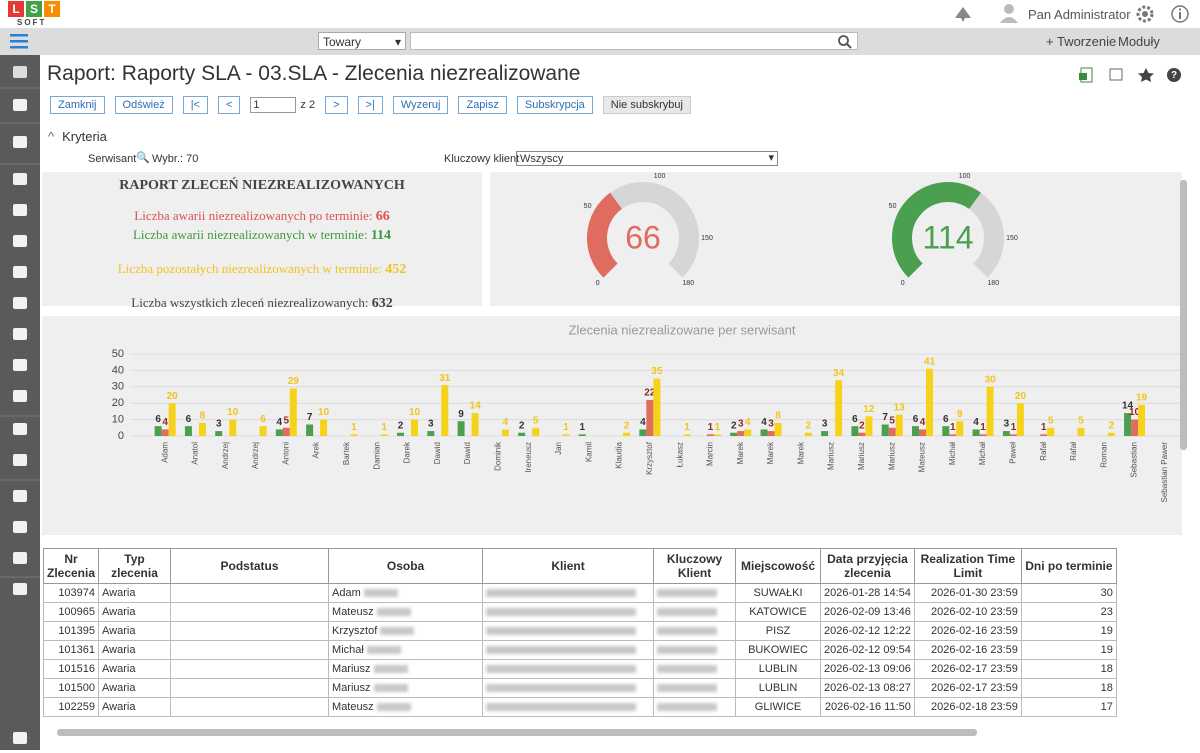 This screenshot has width=1200, height=753. I want to click on help-icon, so click(1174, 75).